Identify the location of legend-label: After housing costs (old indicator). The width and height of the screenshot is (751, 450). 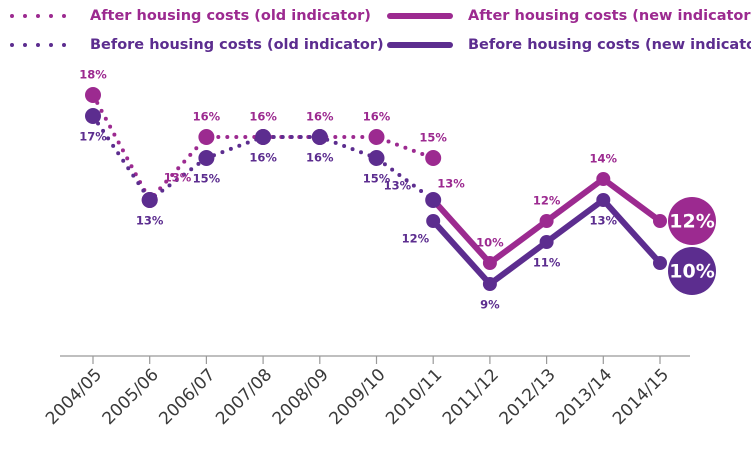
(230, 16).